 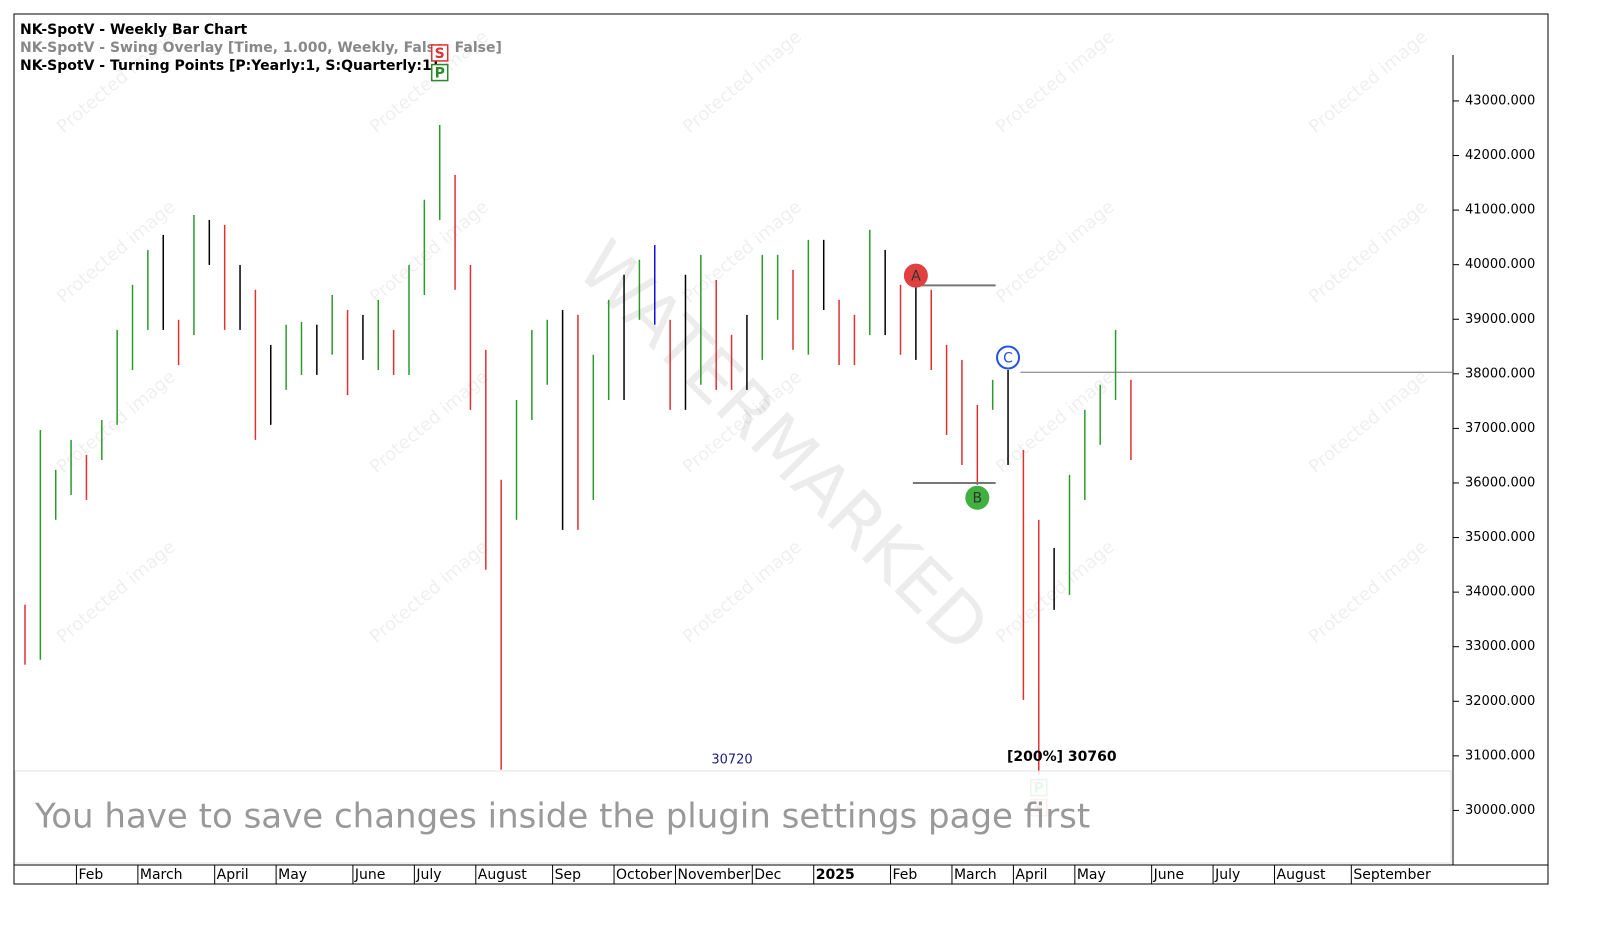 What do you see at coordinates (1062, 757) in the screenshot?
I see `annotation: [200%] 30760` at bounding box center [1062, 757].